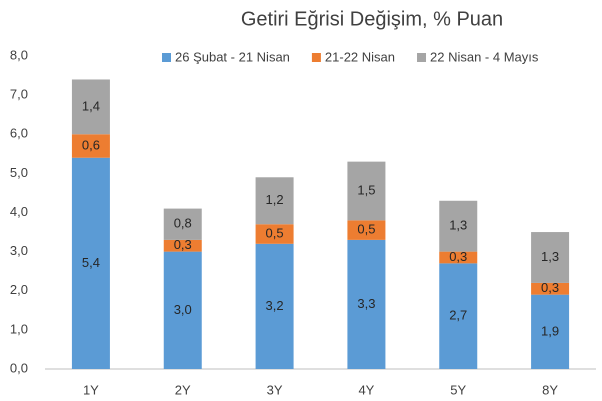  I want to click on legend-label: 26 Şubat - 21 Nisan, so click(232, 56).